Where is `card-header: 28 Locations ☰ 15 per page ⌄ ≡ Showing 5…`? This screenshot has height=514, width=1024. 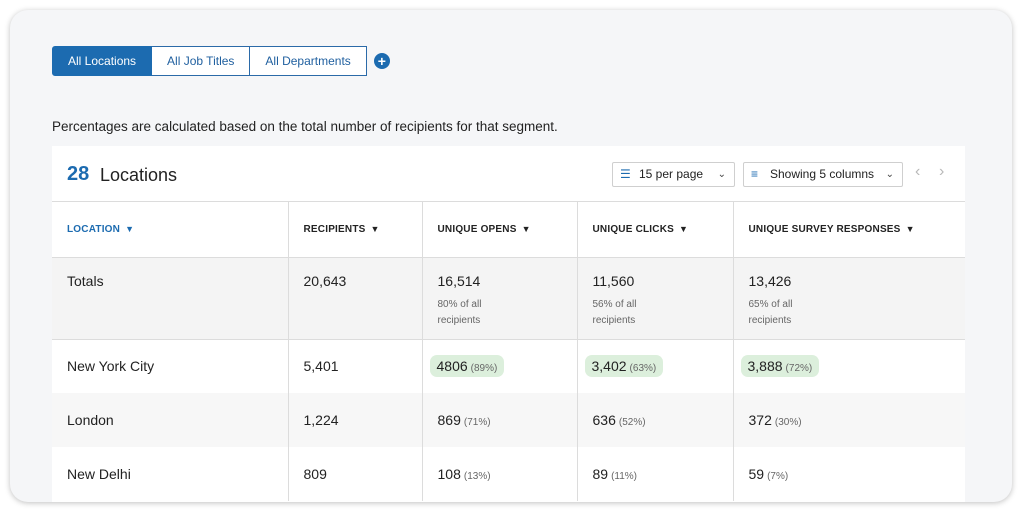 card-header: 28 Locations ☰ 15 per page ⌄ ≡ Showing 5… is located at coordinates (508, 174).